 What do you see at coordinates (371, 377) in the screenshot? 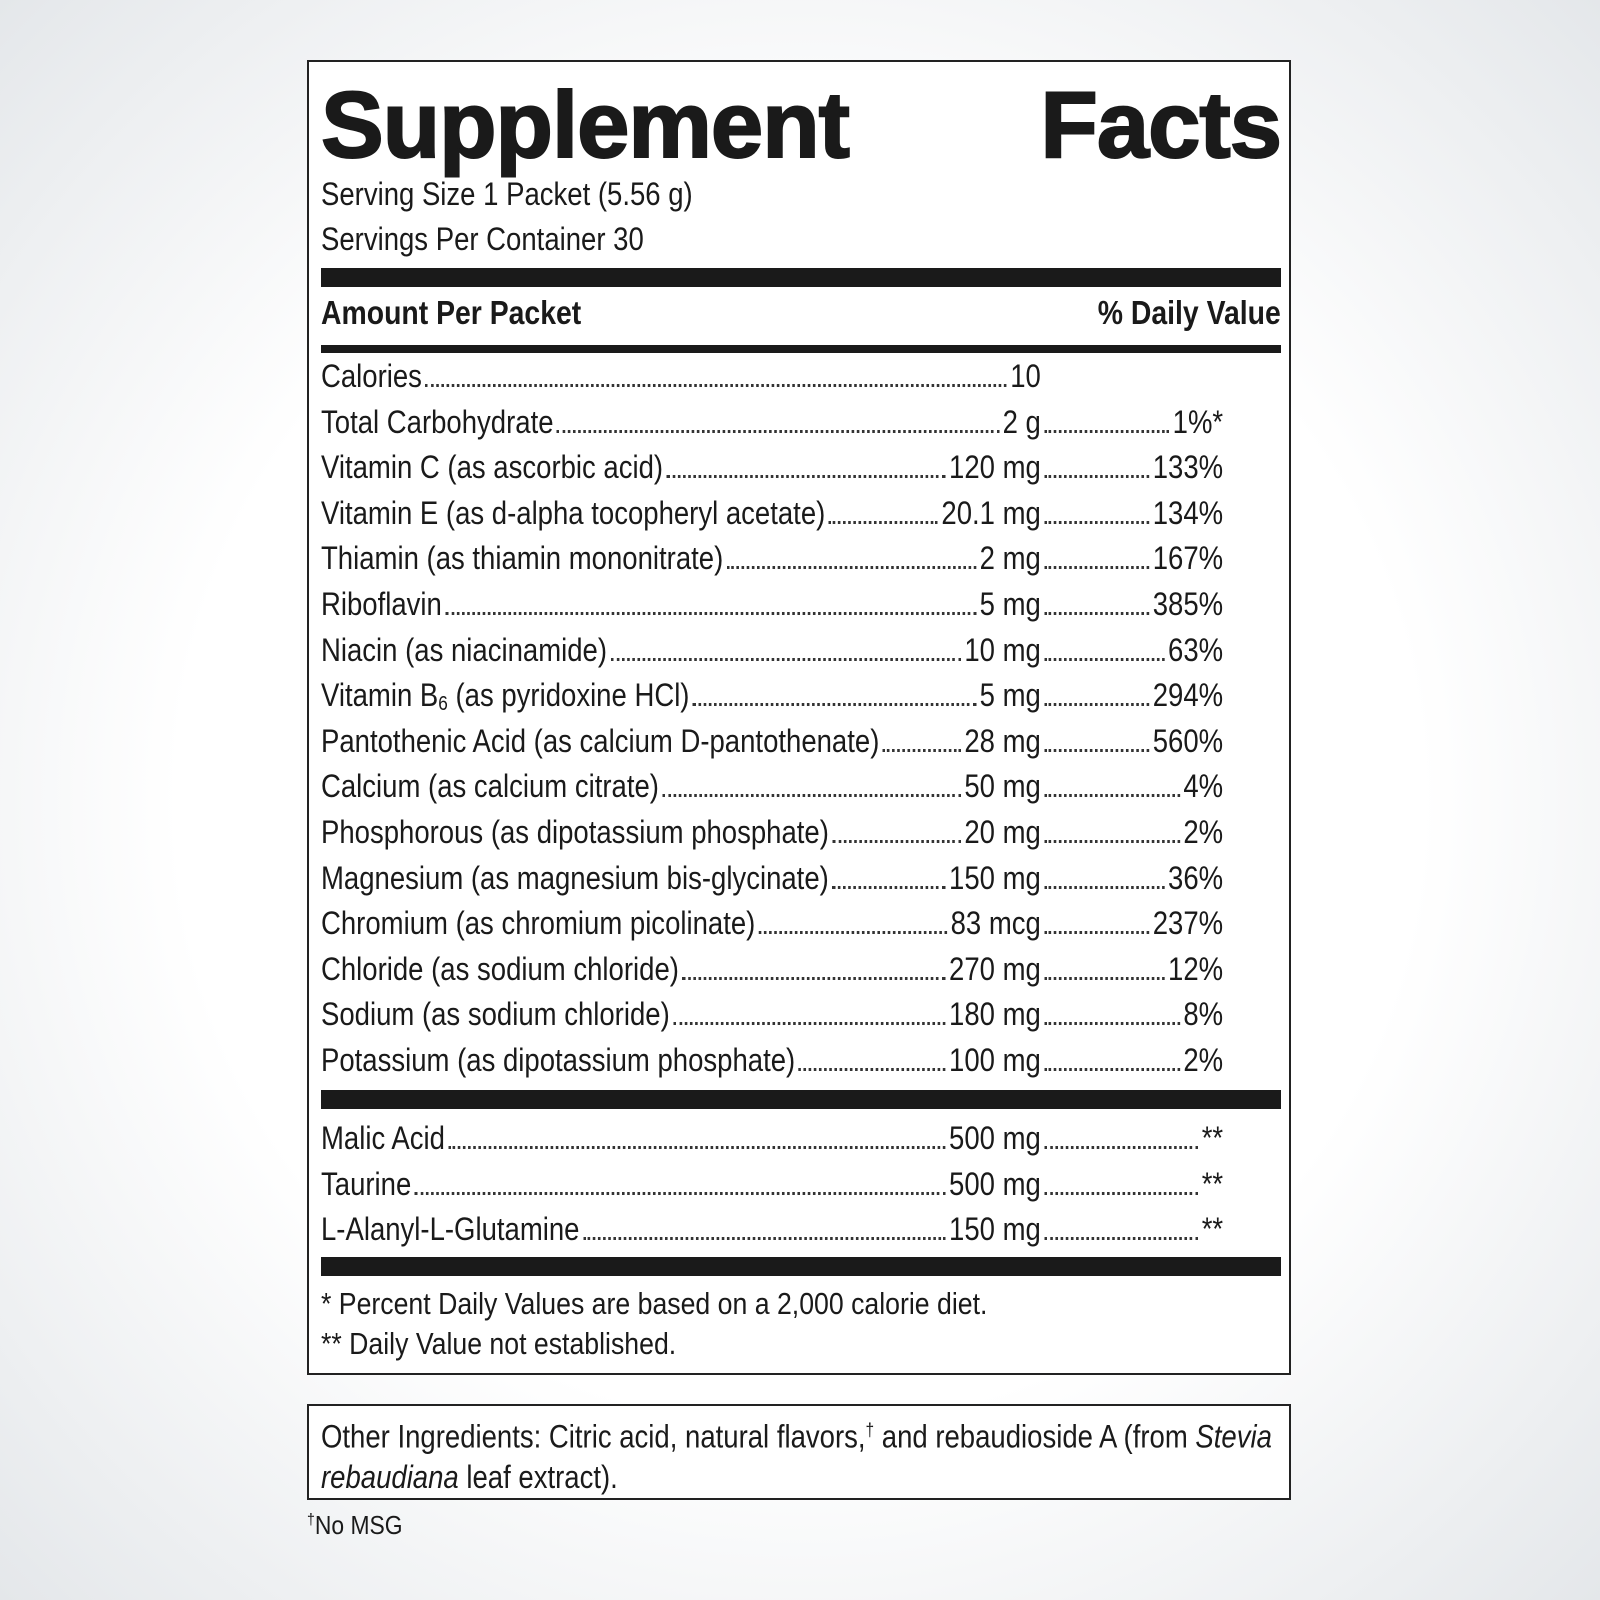
I see `nutrient-name-group: Calories` at bounding box center [371, 377].